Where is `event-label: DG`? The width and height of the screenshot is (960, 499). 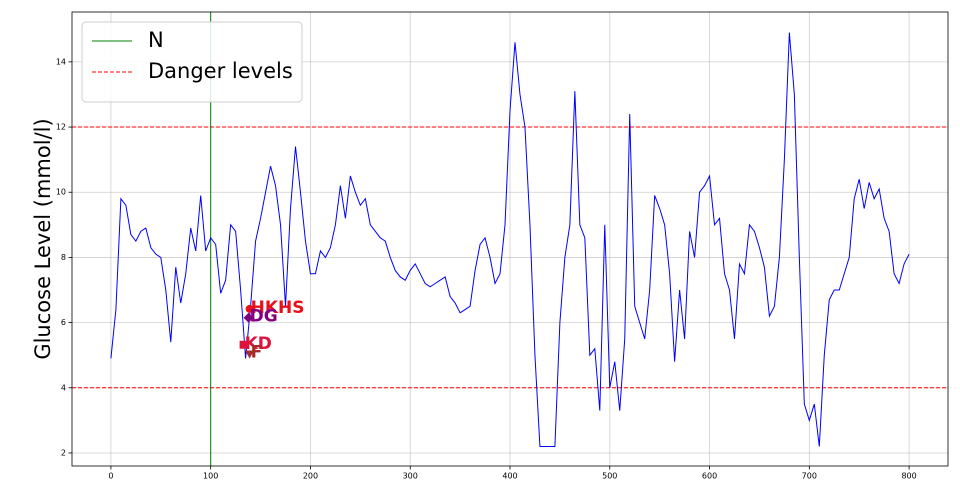
event-label: DG is located at coordinates (264, 317).